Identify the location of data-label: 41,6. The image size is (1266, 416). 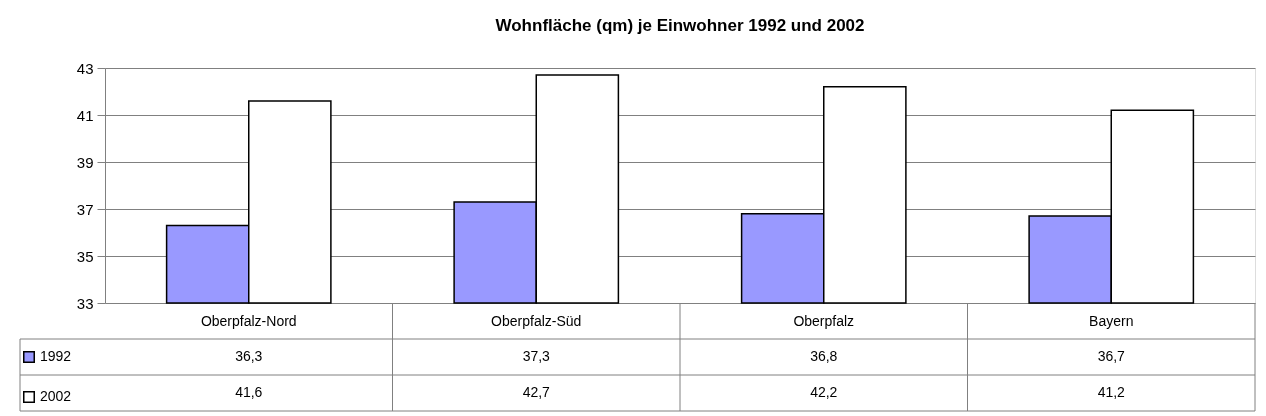
(249, 392).